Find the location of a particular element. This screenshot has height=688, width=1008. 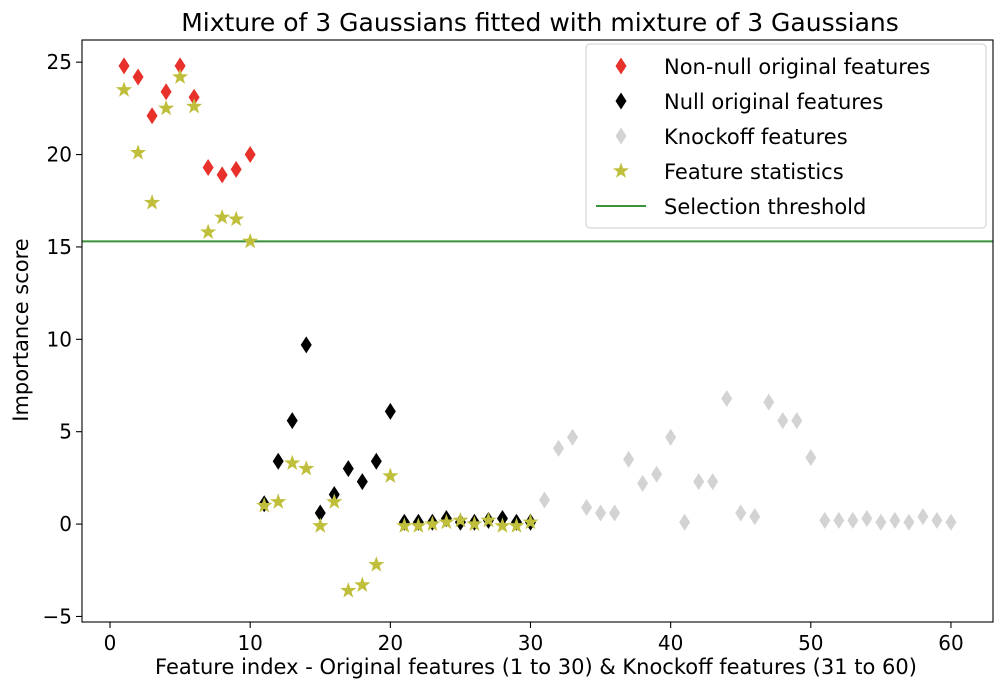

legend-label-knockoff-features: Knockoff features is located at coordinates (756, 137).